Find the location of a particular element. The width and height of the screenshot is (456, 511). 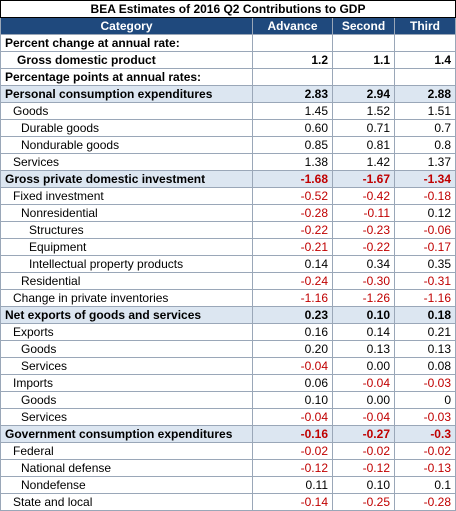

value-cell: -1.68 is located at coordinates (292, 179).